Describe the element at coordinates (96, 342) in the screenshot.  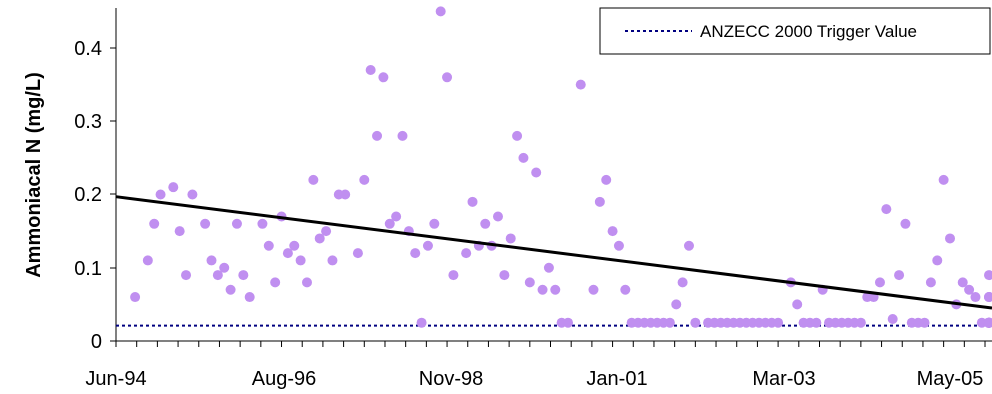
I see `y-tick-label: 0` at that location.